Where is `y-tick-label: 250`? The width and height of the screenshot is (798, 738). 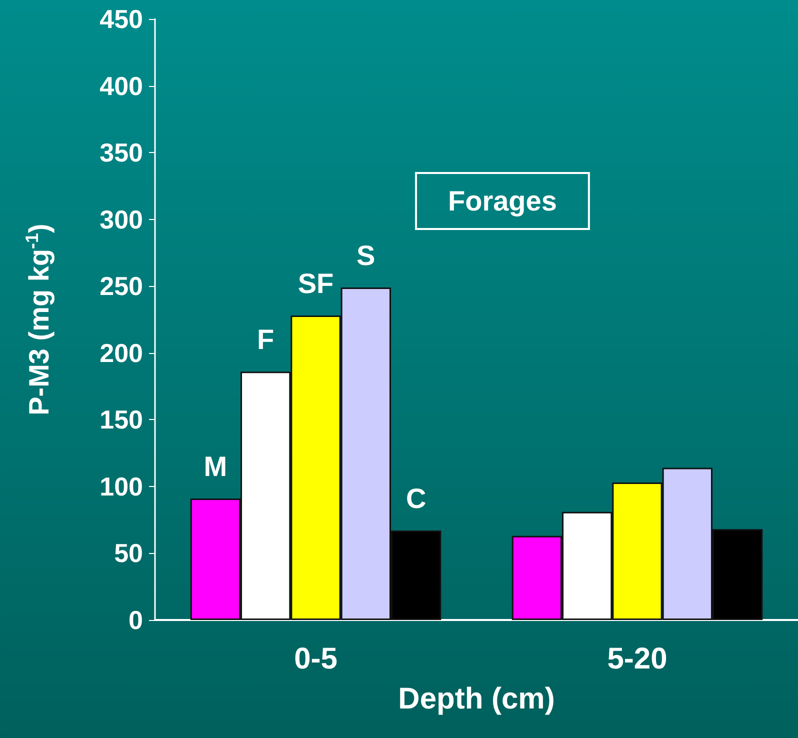
y-tick-label: 250 is located at coordinates (121, 286).